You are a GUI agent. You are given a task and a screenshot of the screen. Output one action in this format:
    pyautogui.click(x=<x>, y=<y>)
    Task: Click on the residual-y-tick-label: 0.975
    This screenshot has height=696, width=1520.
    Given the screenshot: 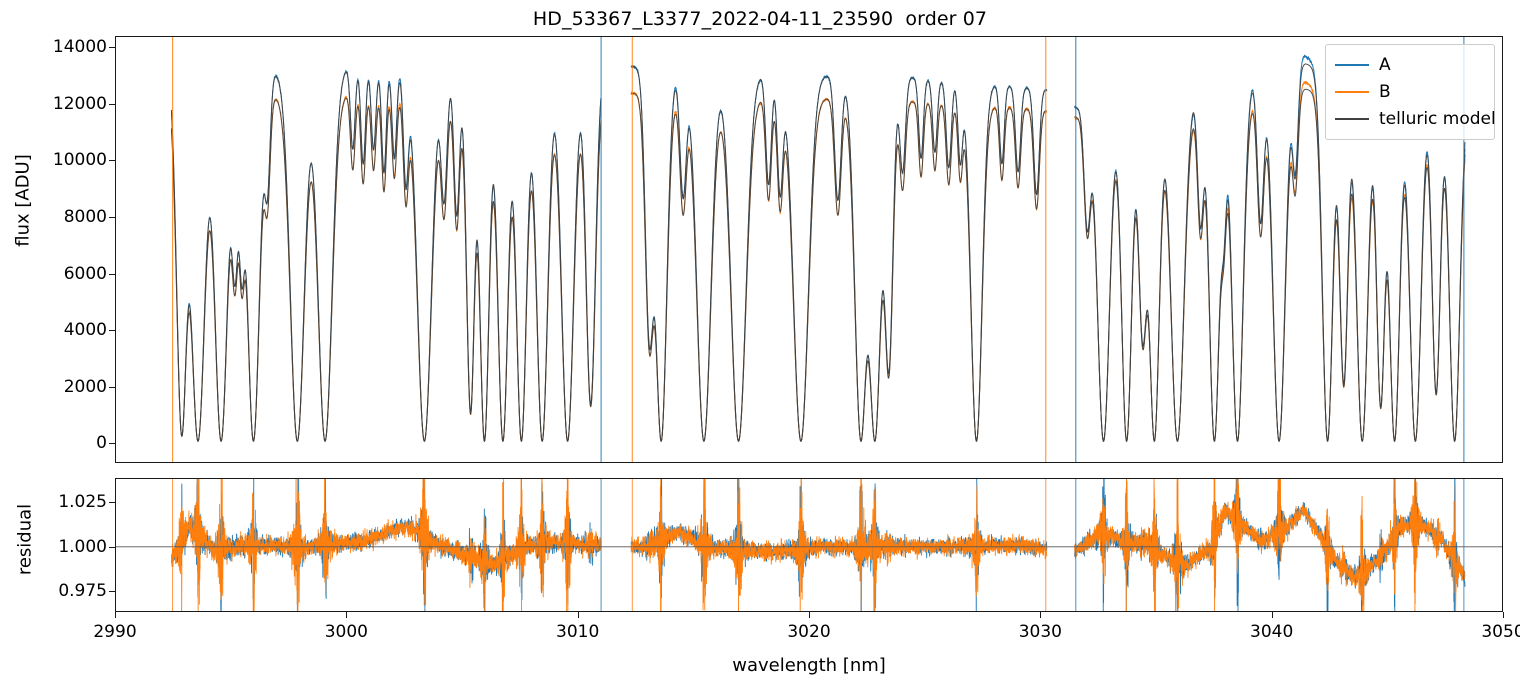 What is the action you would take?
    pyautogui.click(x=82, y=591)
    